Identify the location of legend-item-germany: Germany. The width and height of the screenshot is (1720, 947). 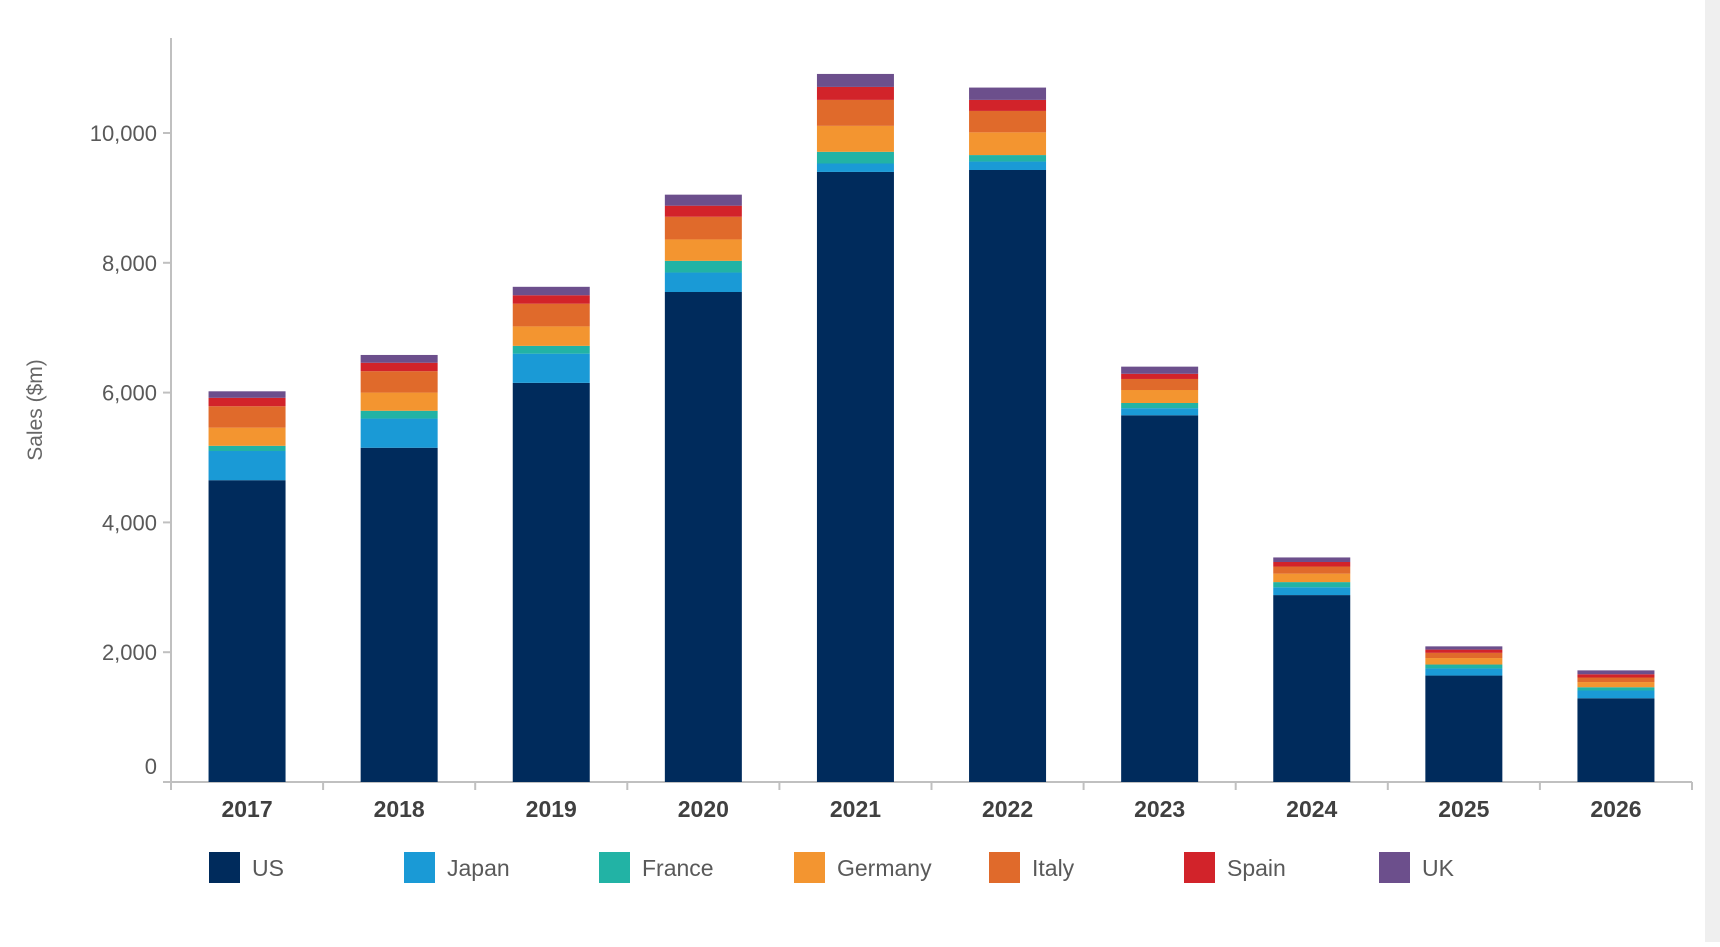
(863, 867).